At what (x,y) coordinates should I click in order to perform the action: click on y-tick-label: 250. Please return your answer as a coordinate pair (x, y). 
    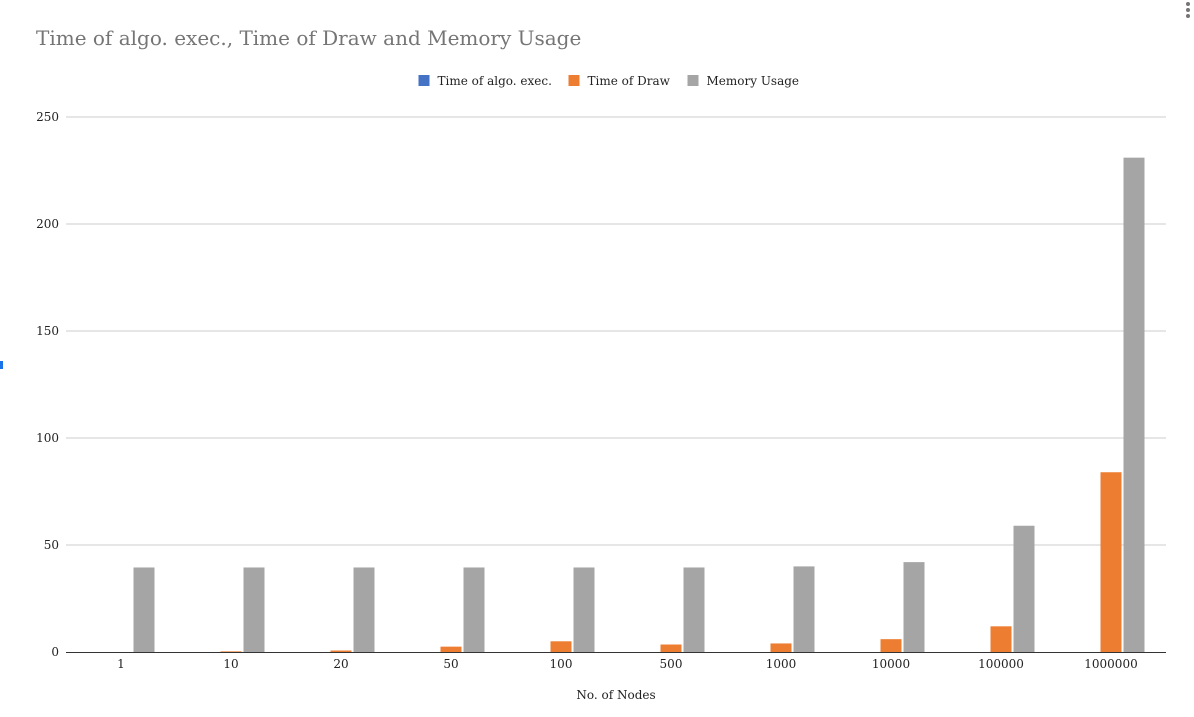
    Looking at the image, I should click on (47, 117).